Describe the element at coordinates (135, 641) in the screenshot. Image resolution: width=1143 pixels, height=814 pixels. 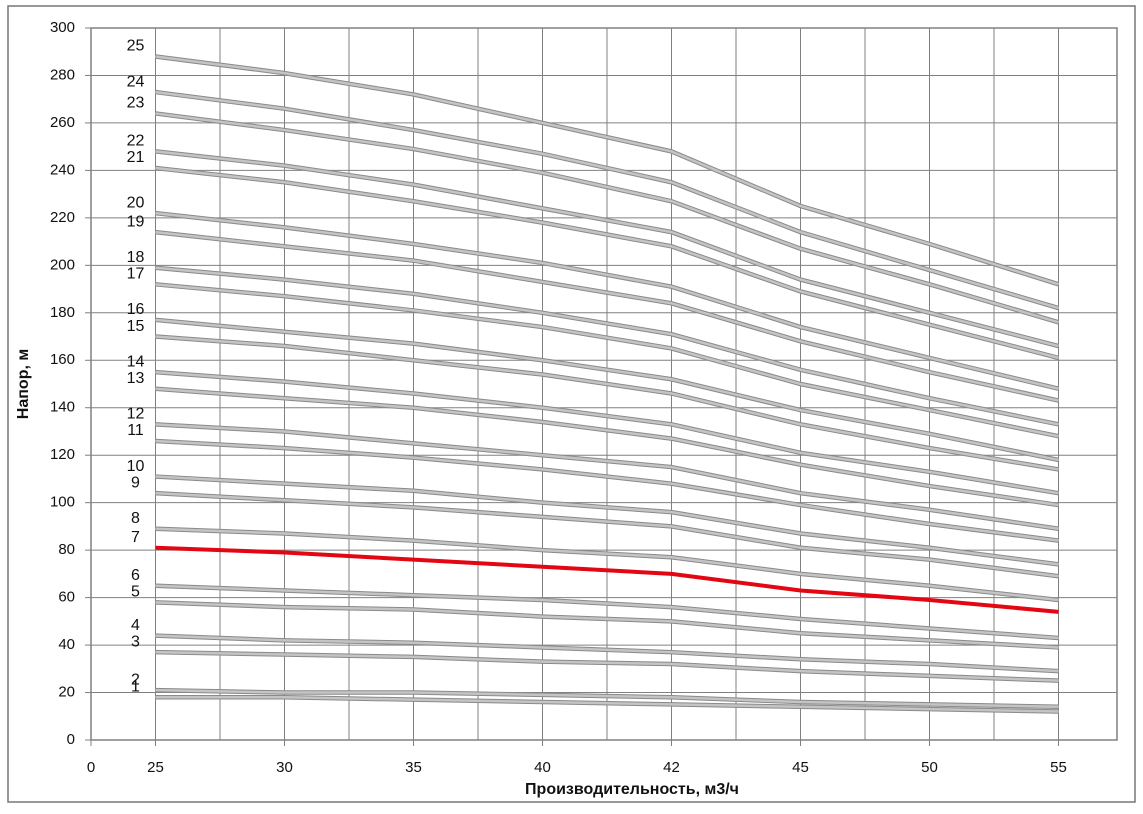
I see `series-label: 3` at that location.